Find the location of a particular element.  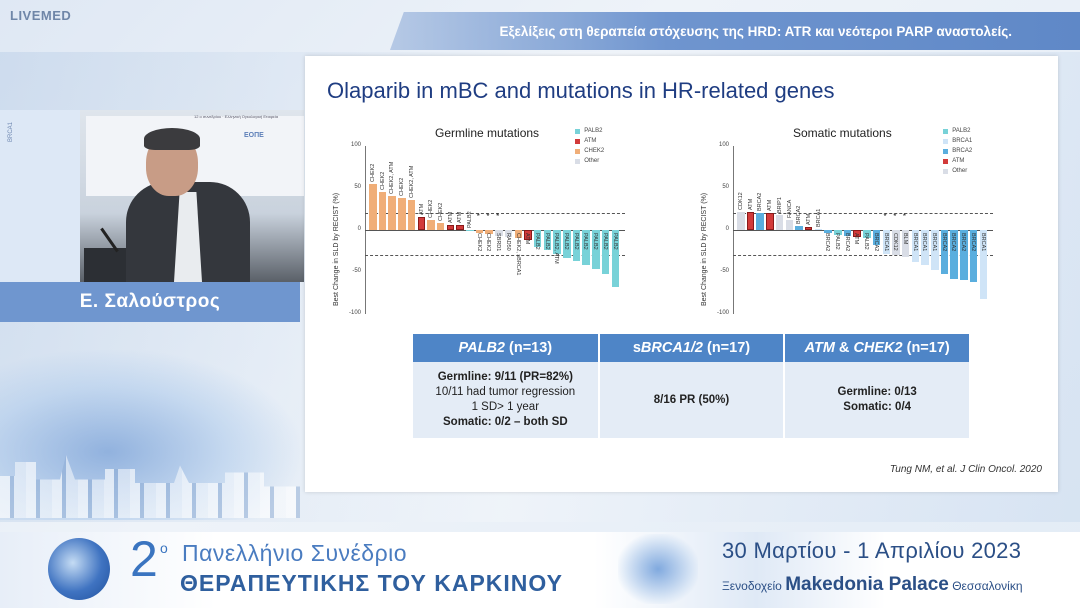

footer-edition-number: 2 is located at coordinates (144, 559).